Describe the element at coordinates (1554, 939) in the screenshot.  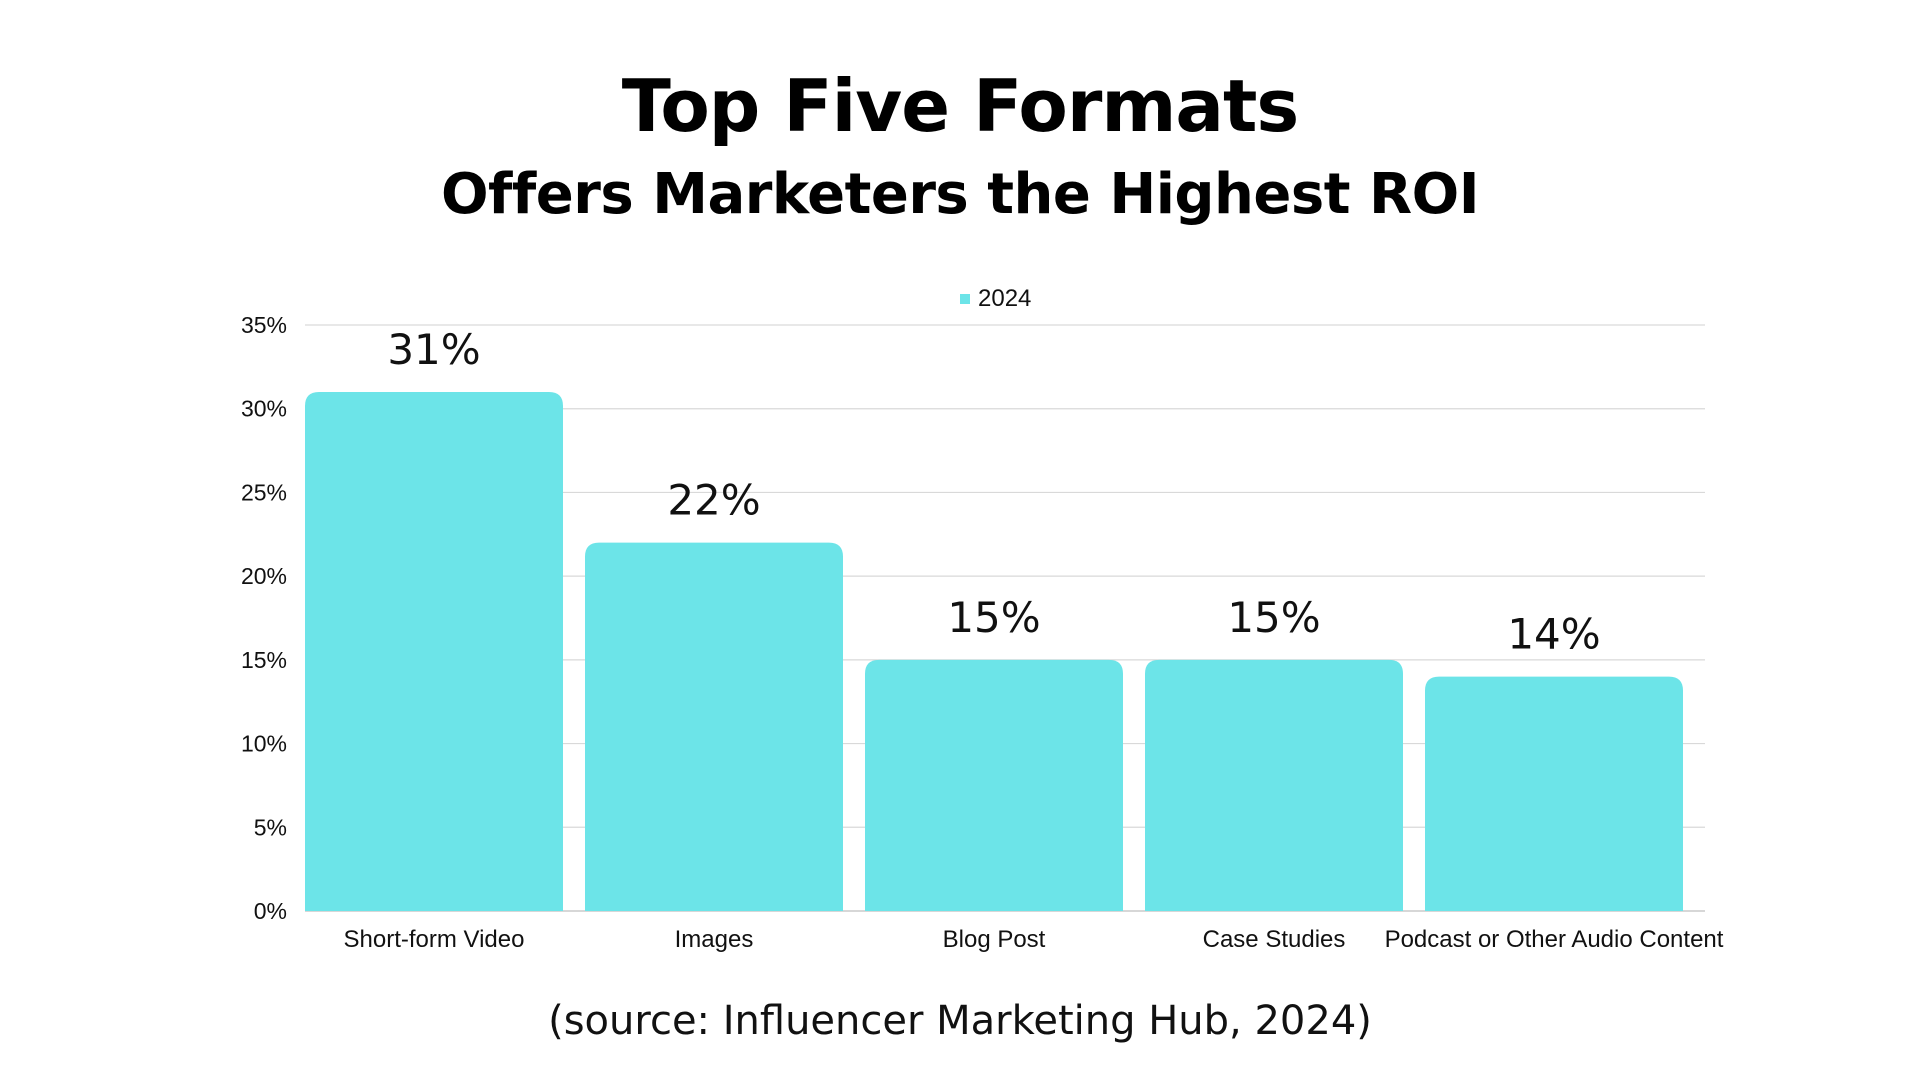
I see `category-label: Podcast or Other Audio Content` at that location.